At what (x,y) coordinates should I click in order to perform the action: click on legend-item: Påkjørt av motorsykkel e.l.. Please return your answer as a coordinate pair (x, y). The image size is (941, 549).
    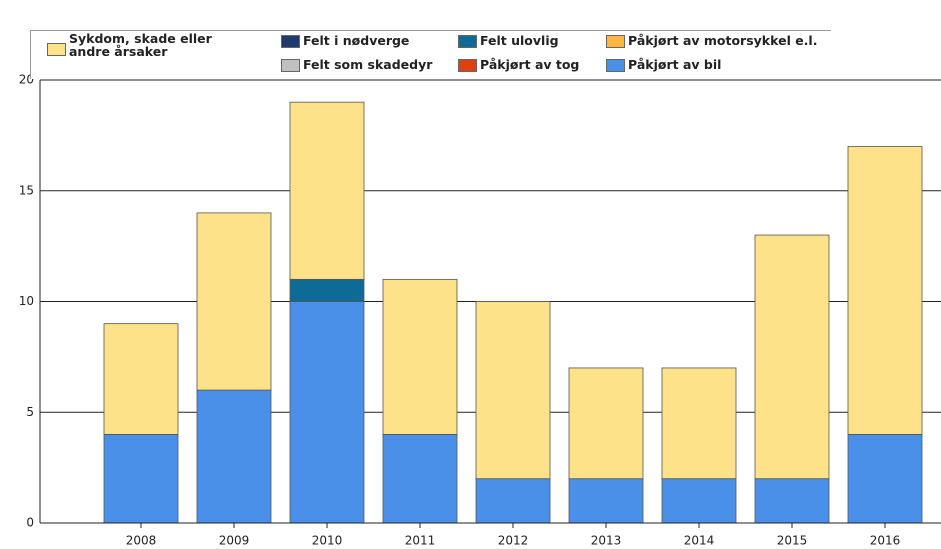
    Looking at the image, I should click on (712, 40).